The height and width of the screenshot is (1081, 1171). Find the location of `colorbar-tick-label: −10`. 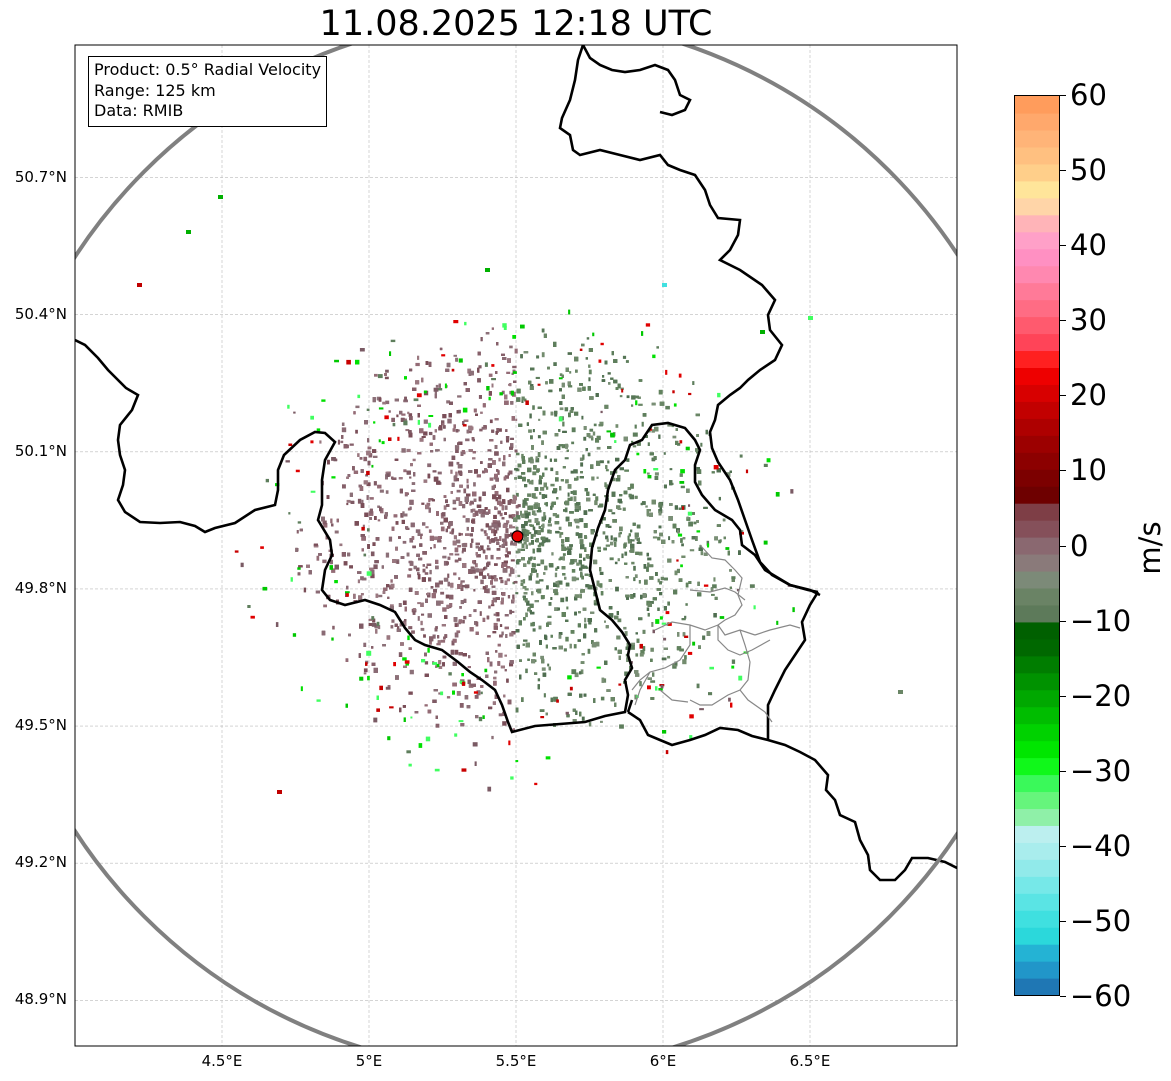

colorbar-tick-label: −10 is located at coordinates (1101, 620).